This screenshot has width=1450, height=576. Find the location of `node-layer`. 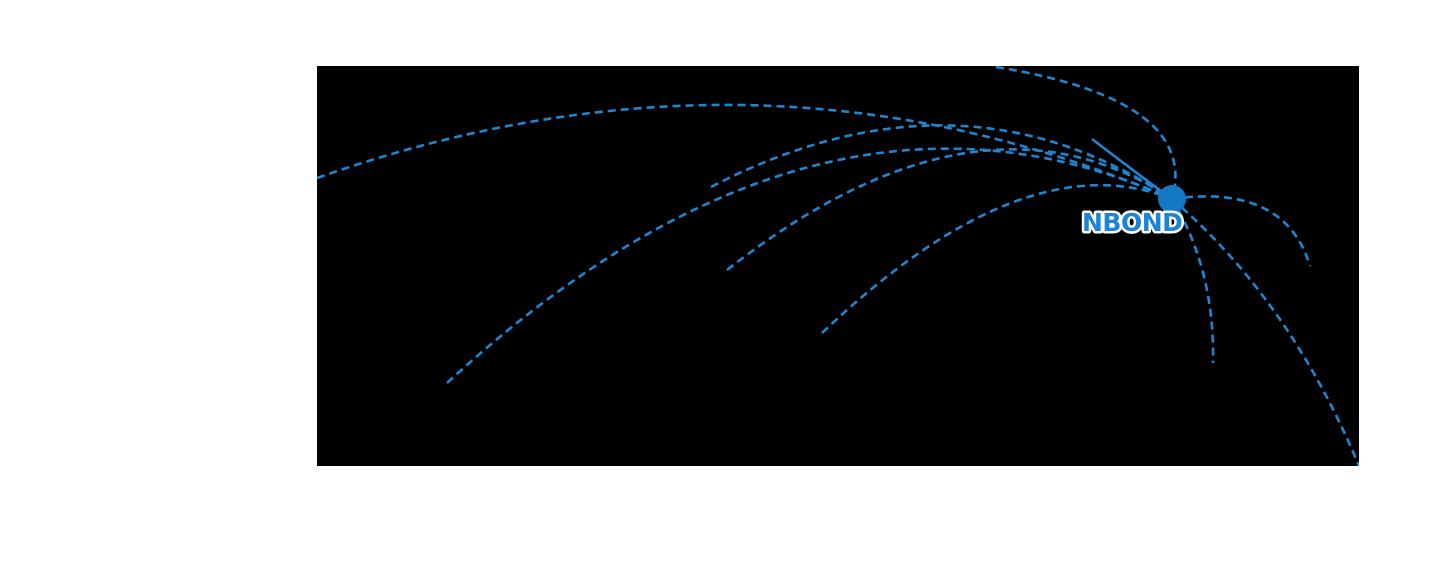

node-layer is located at coordinates (1172, 199).